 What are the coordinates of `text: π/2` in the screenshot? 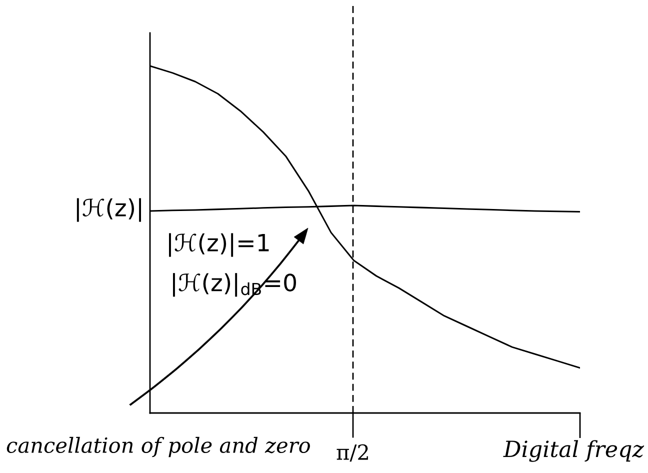 It's located at (352, 453).